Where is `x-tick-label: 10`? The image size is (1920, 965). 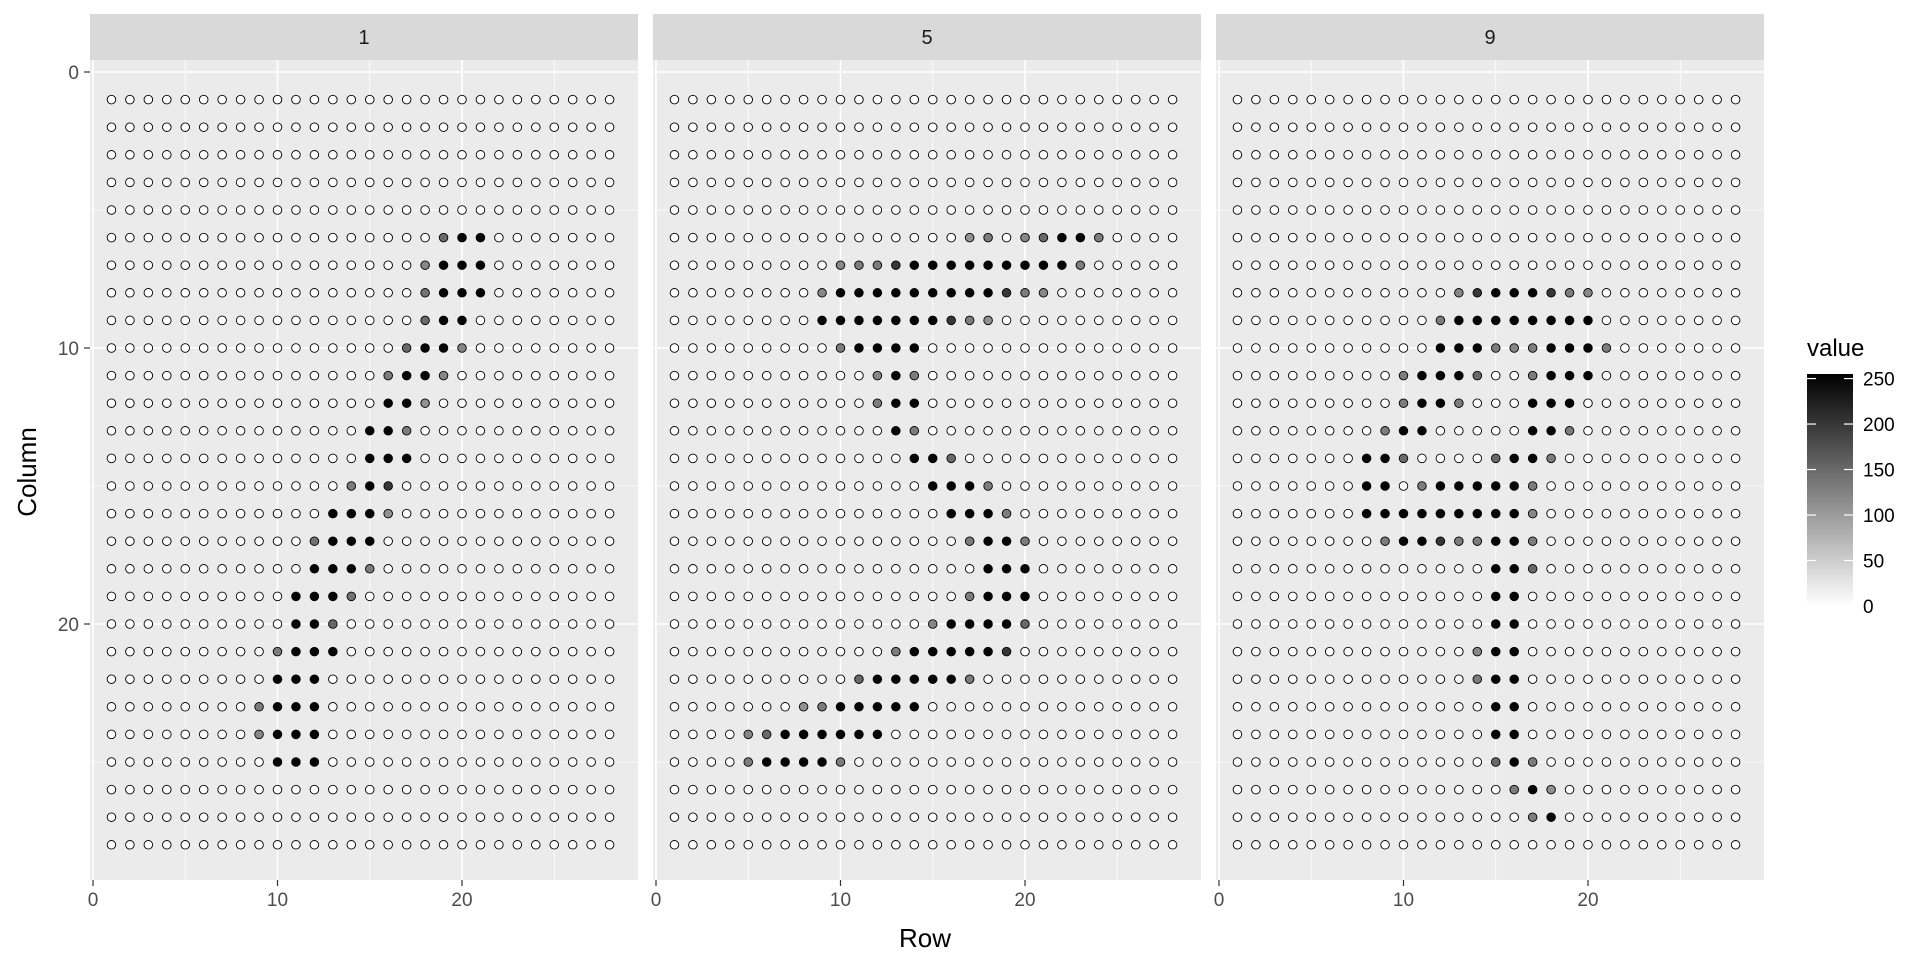
x-tick-label: 10 is located at coordinates (840, 900).